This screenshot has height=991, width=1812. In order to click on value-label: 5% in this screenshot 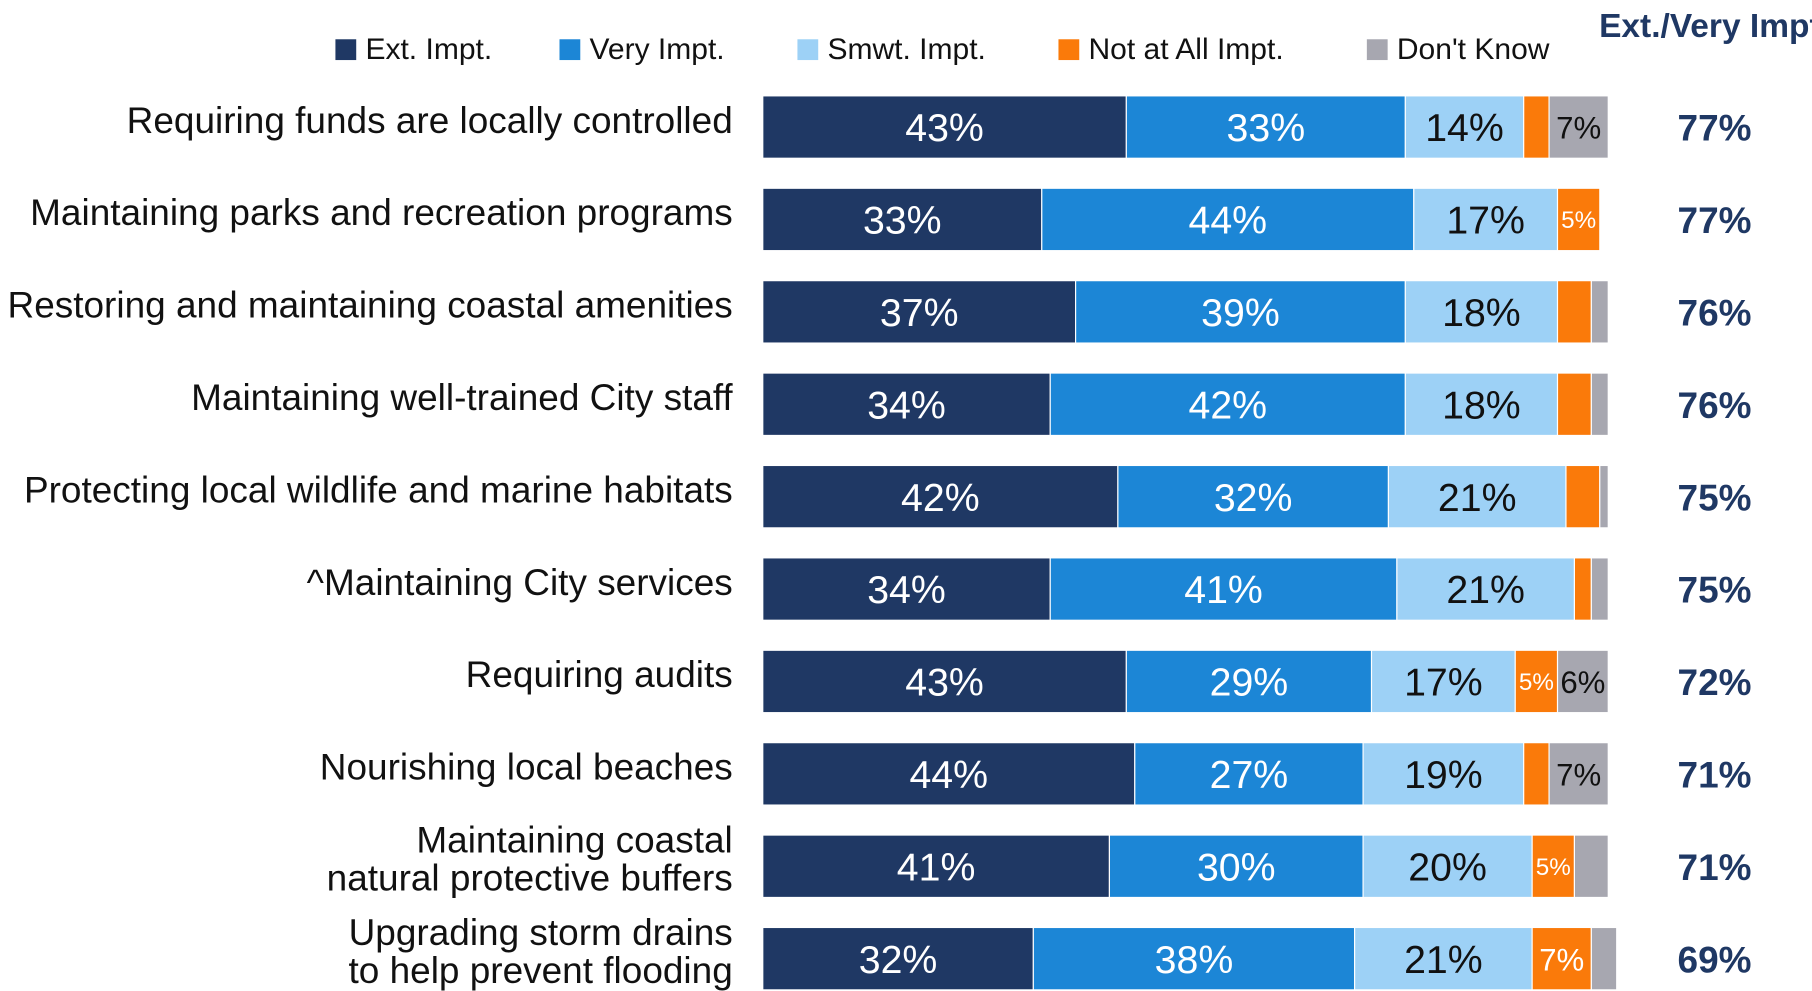, I will do `click(1536, 682)`.